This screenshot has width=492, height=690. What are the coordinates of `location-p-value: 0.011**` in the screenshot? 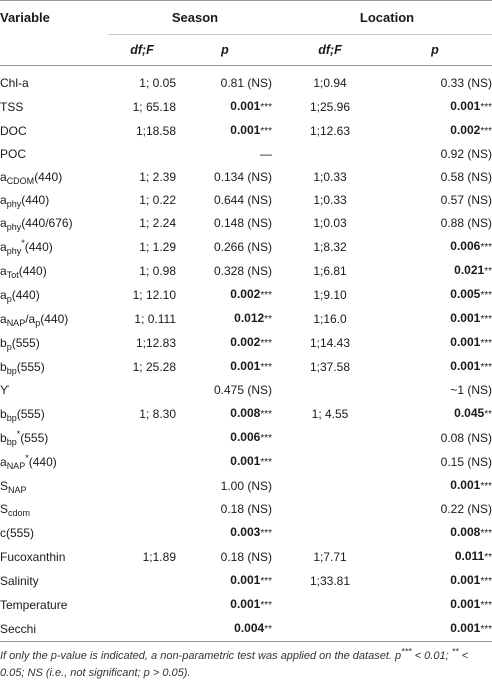 It's located at (435, 557).